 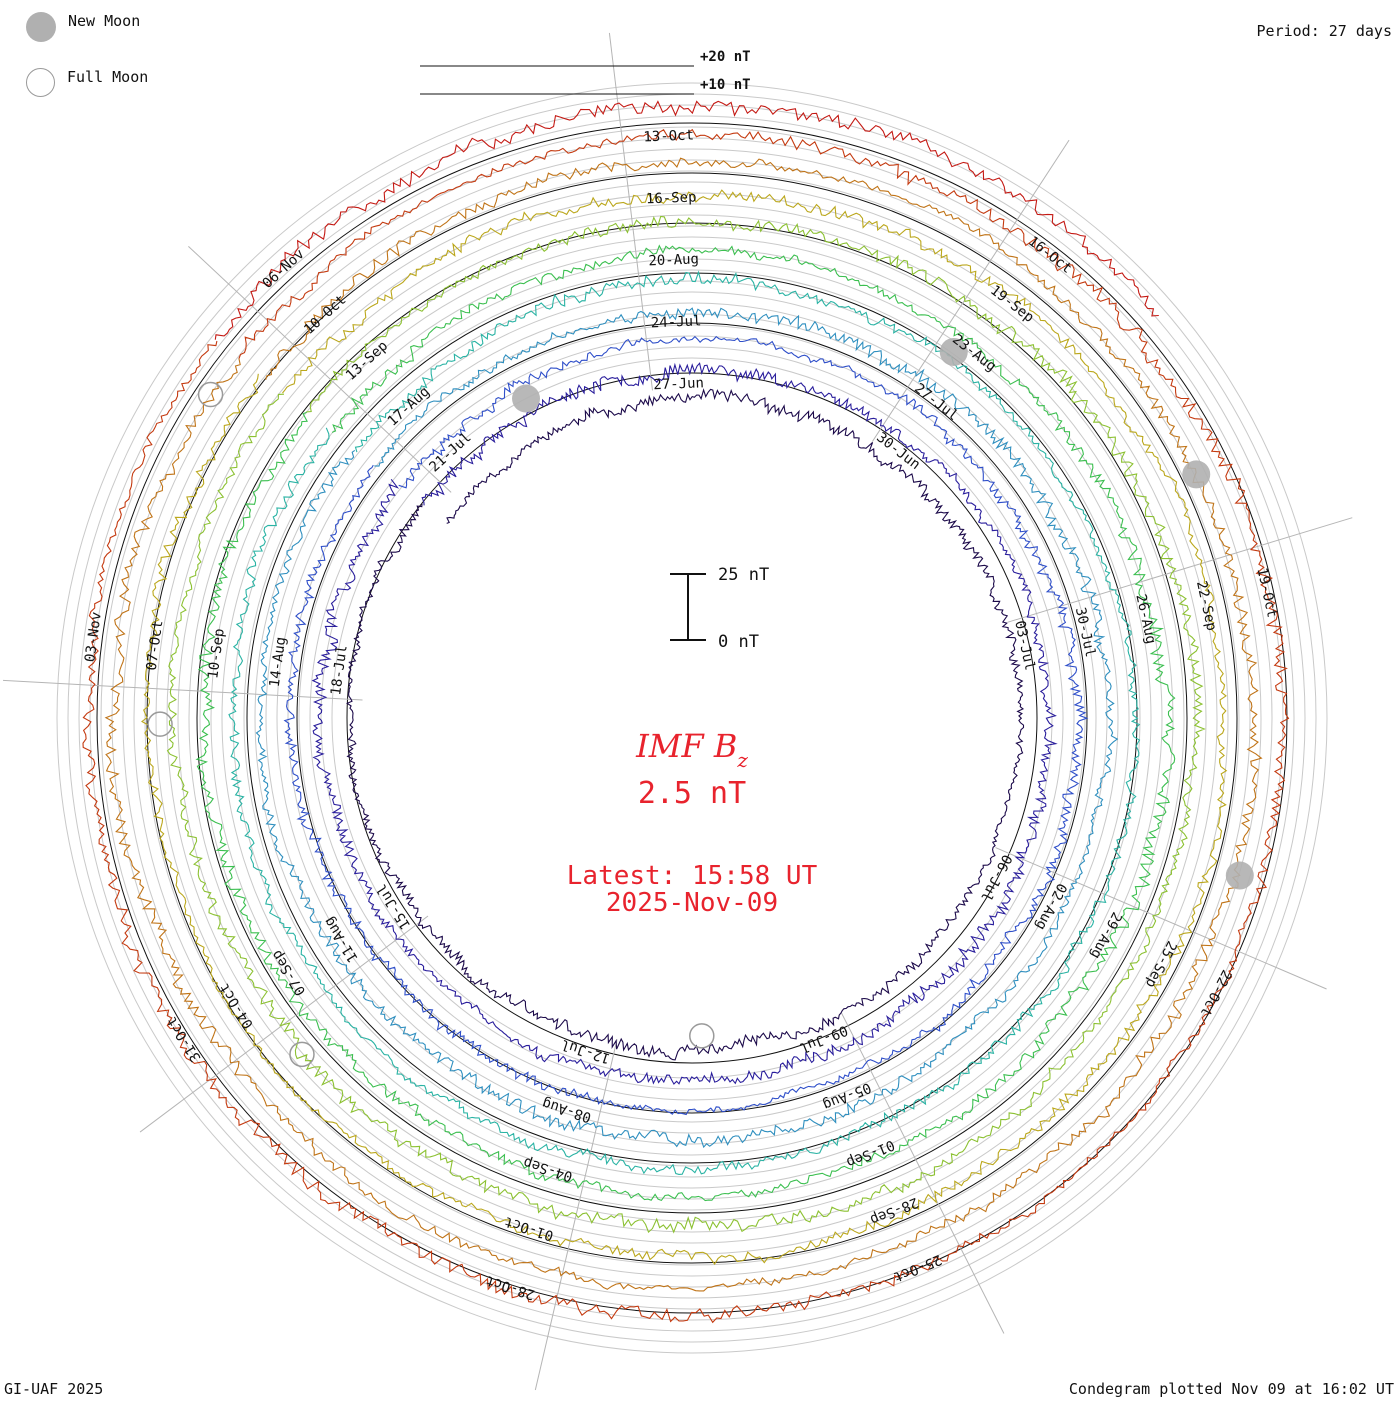 What do you see at coordinates (676, 322) in the screenshot?
I see `date-label: 24-Jul` at bounding box center [676, 322].